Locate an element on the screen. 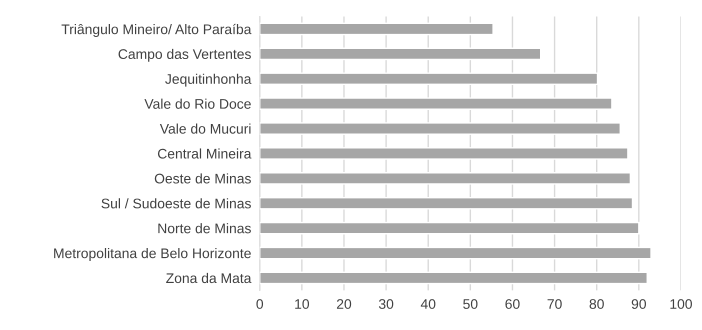  x-tick-label: 80 is located at coordinates (597, 304).